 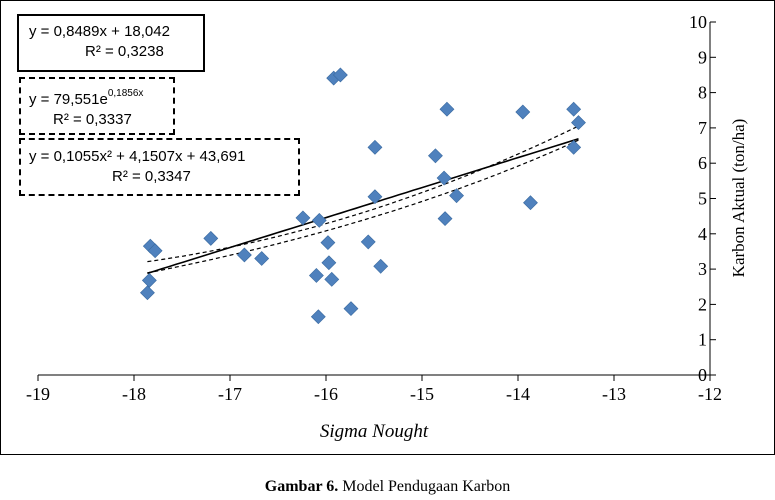 What do you see at coordinates (518, 394) in the screenshot?
I see `x-tick-label: -14` at bounding box center [518, 394].